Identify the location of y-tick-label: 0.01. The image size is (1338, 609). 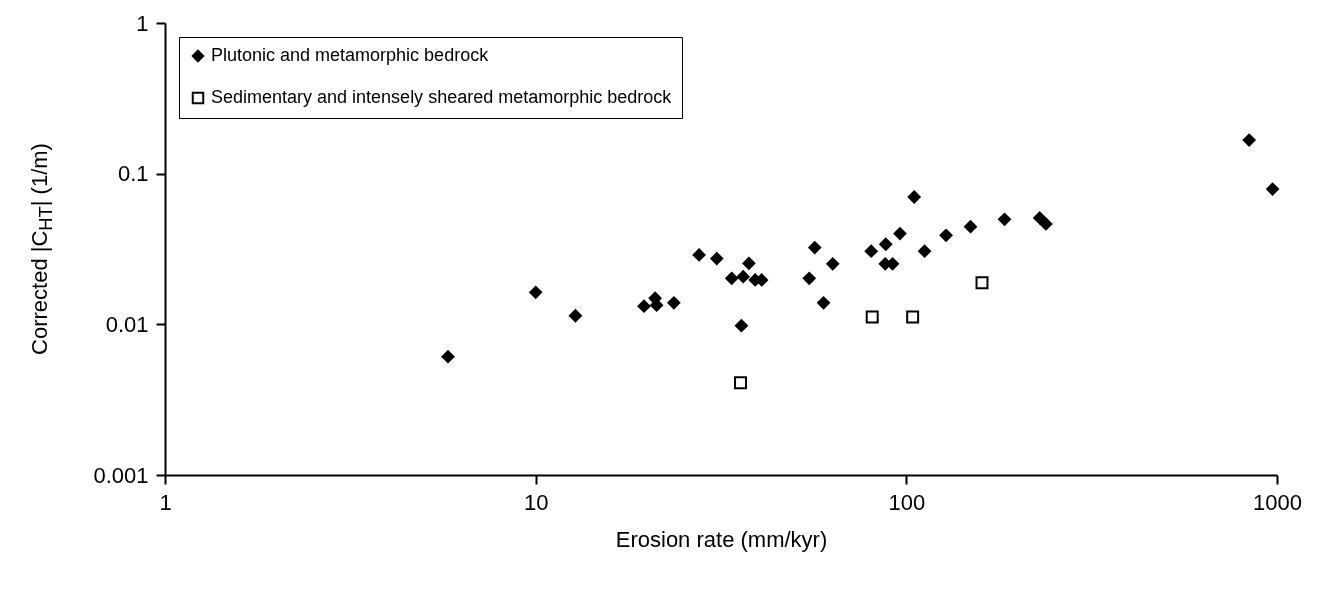
(127, 324).